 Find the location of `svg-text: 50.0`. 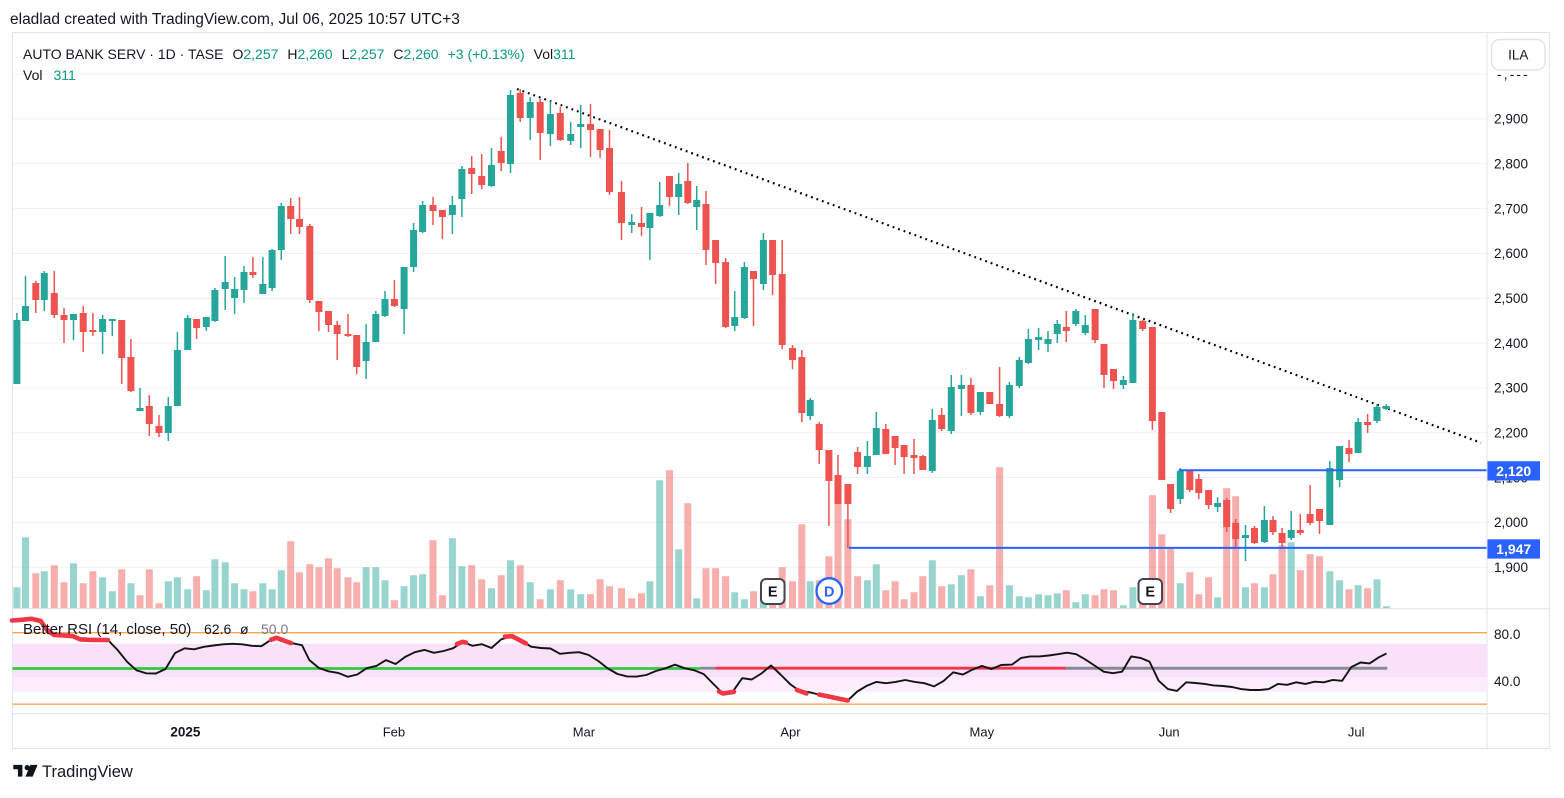

svg-text: 50.0 is located at coordinates (274, 629).